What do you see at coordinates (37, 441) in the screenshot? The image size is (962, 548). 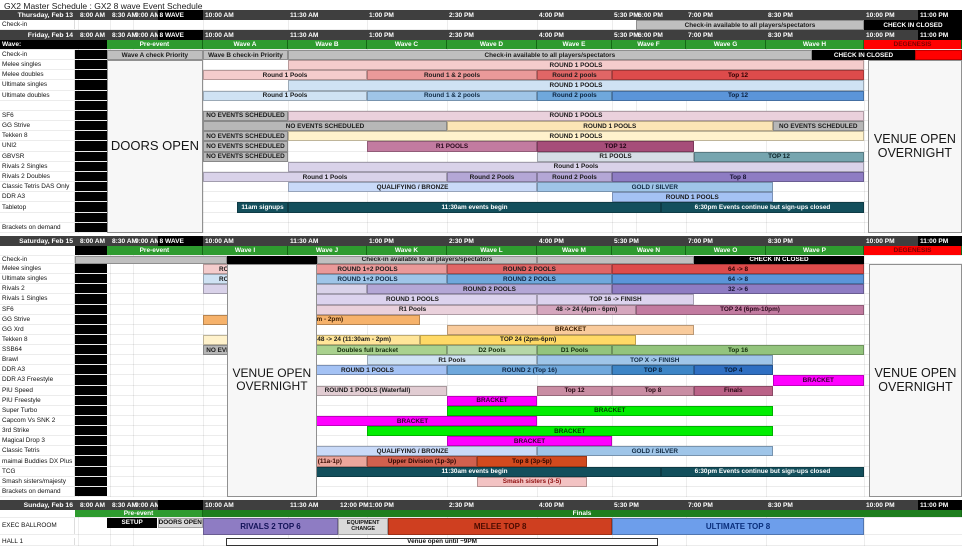 I see `row-label: Magical Drop 3` at bounding box center [37, 441].